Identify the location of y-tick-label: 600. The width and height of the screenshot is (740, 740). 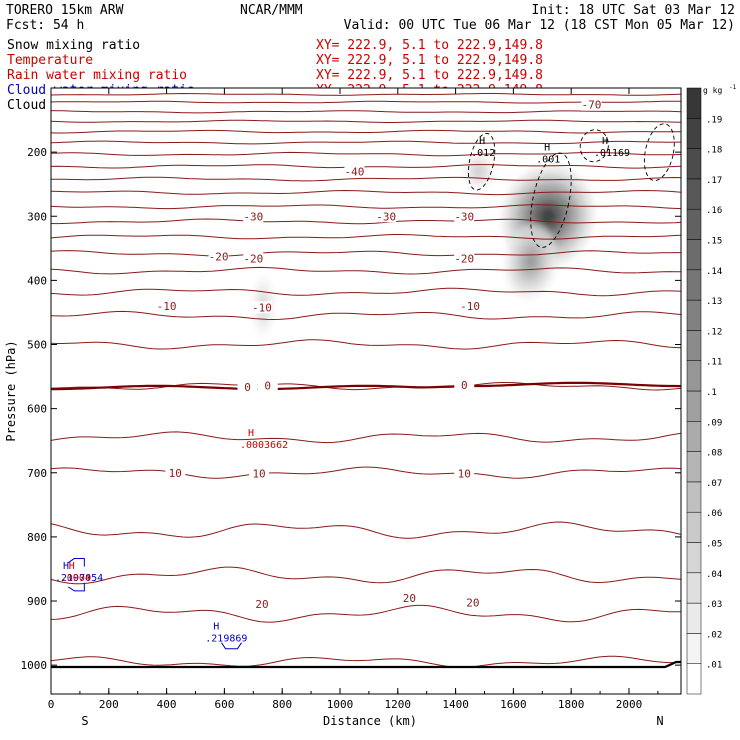
(37, 409).